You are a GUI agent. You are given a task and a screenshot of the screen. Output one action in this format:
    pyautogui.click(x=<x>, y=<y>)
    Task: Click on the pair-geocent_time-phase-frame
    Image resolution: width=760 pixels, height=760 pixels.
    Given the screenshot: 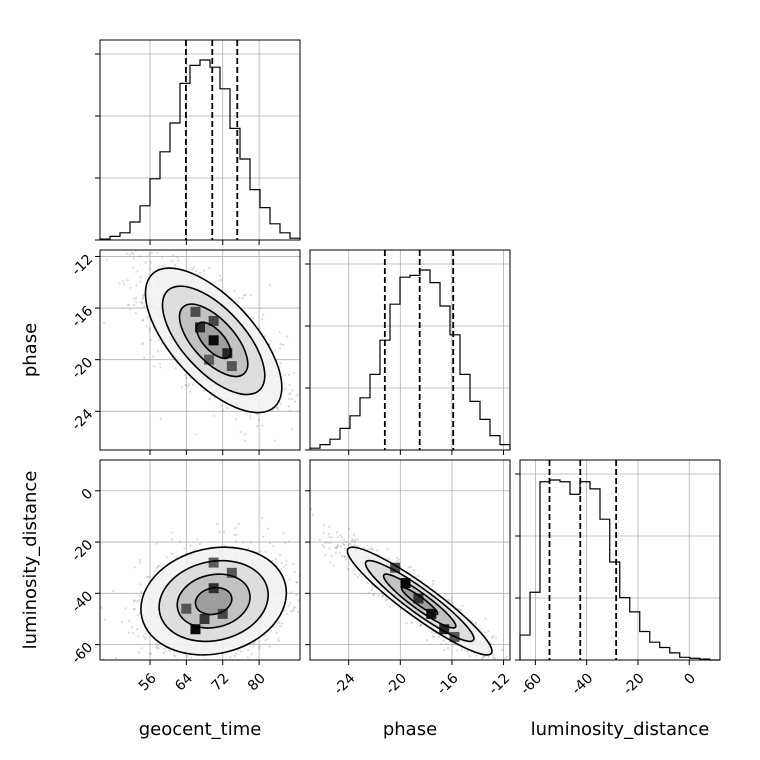 What is the action you would take?
    pyautogui.click(x=200, y=350)
    